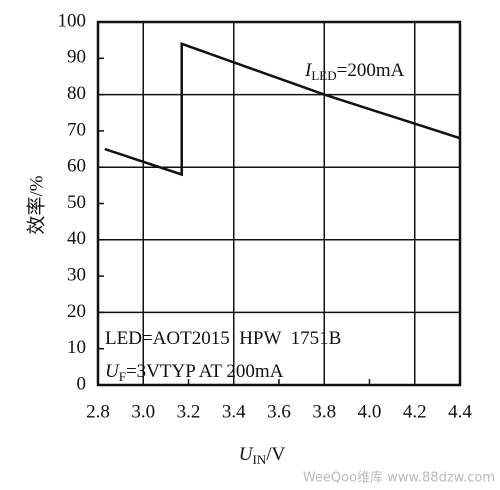 The height and width of the screenshot is (490, 500). Describe the element at coordinates (36, 204) in the screenshot. I see `y-axis-label: 效率/%` at that location.